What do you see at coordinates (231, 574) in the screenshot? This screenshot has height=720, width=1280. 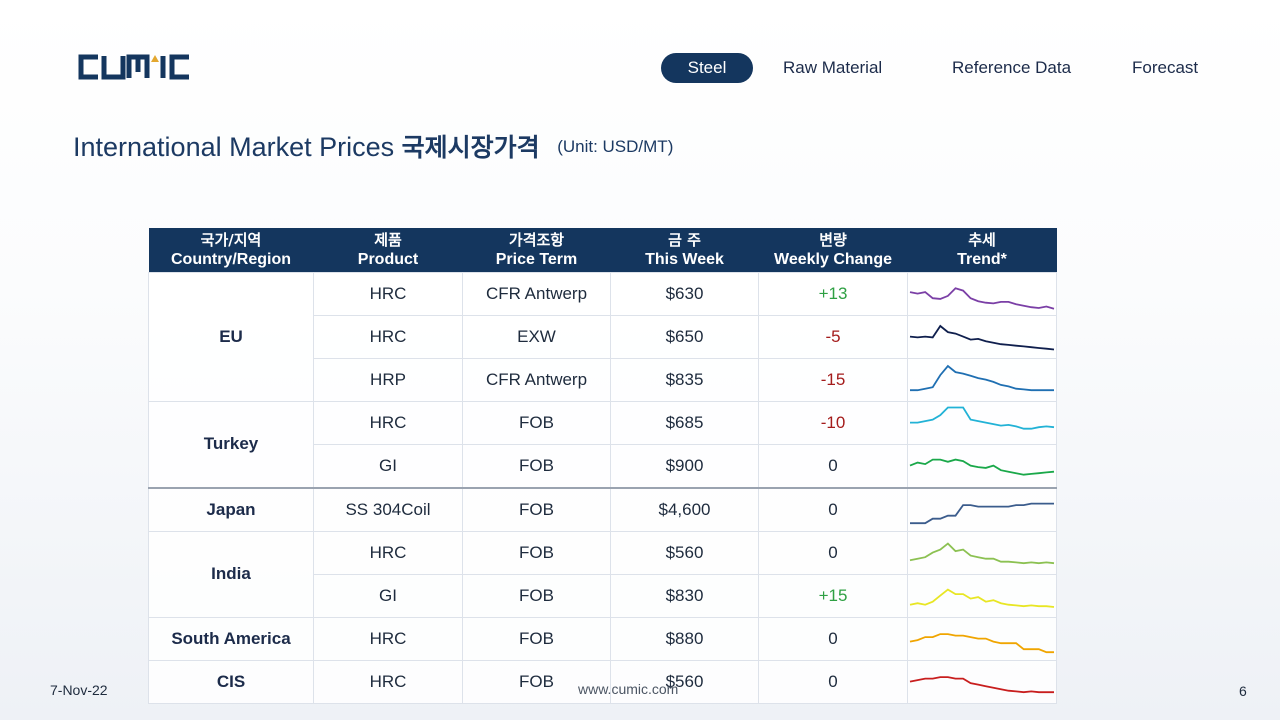 I see `country-cell: India` at bounding box center [231, 574].